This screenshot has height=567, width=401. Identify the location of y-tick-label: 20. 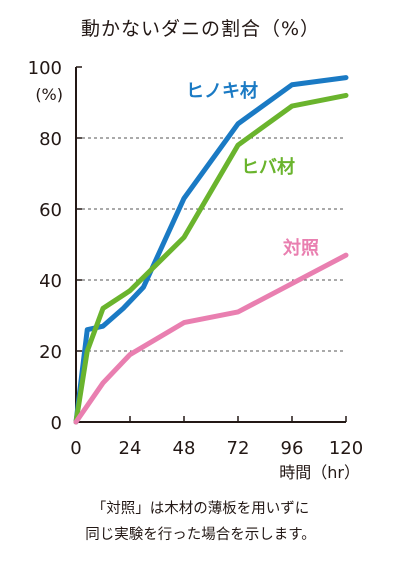
(50, 352).